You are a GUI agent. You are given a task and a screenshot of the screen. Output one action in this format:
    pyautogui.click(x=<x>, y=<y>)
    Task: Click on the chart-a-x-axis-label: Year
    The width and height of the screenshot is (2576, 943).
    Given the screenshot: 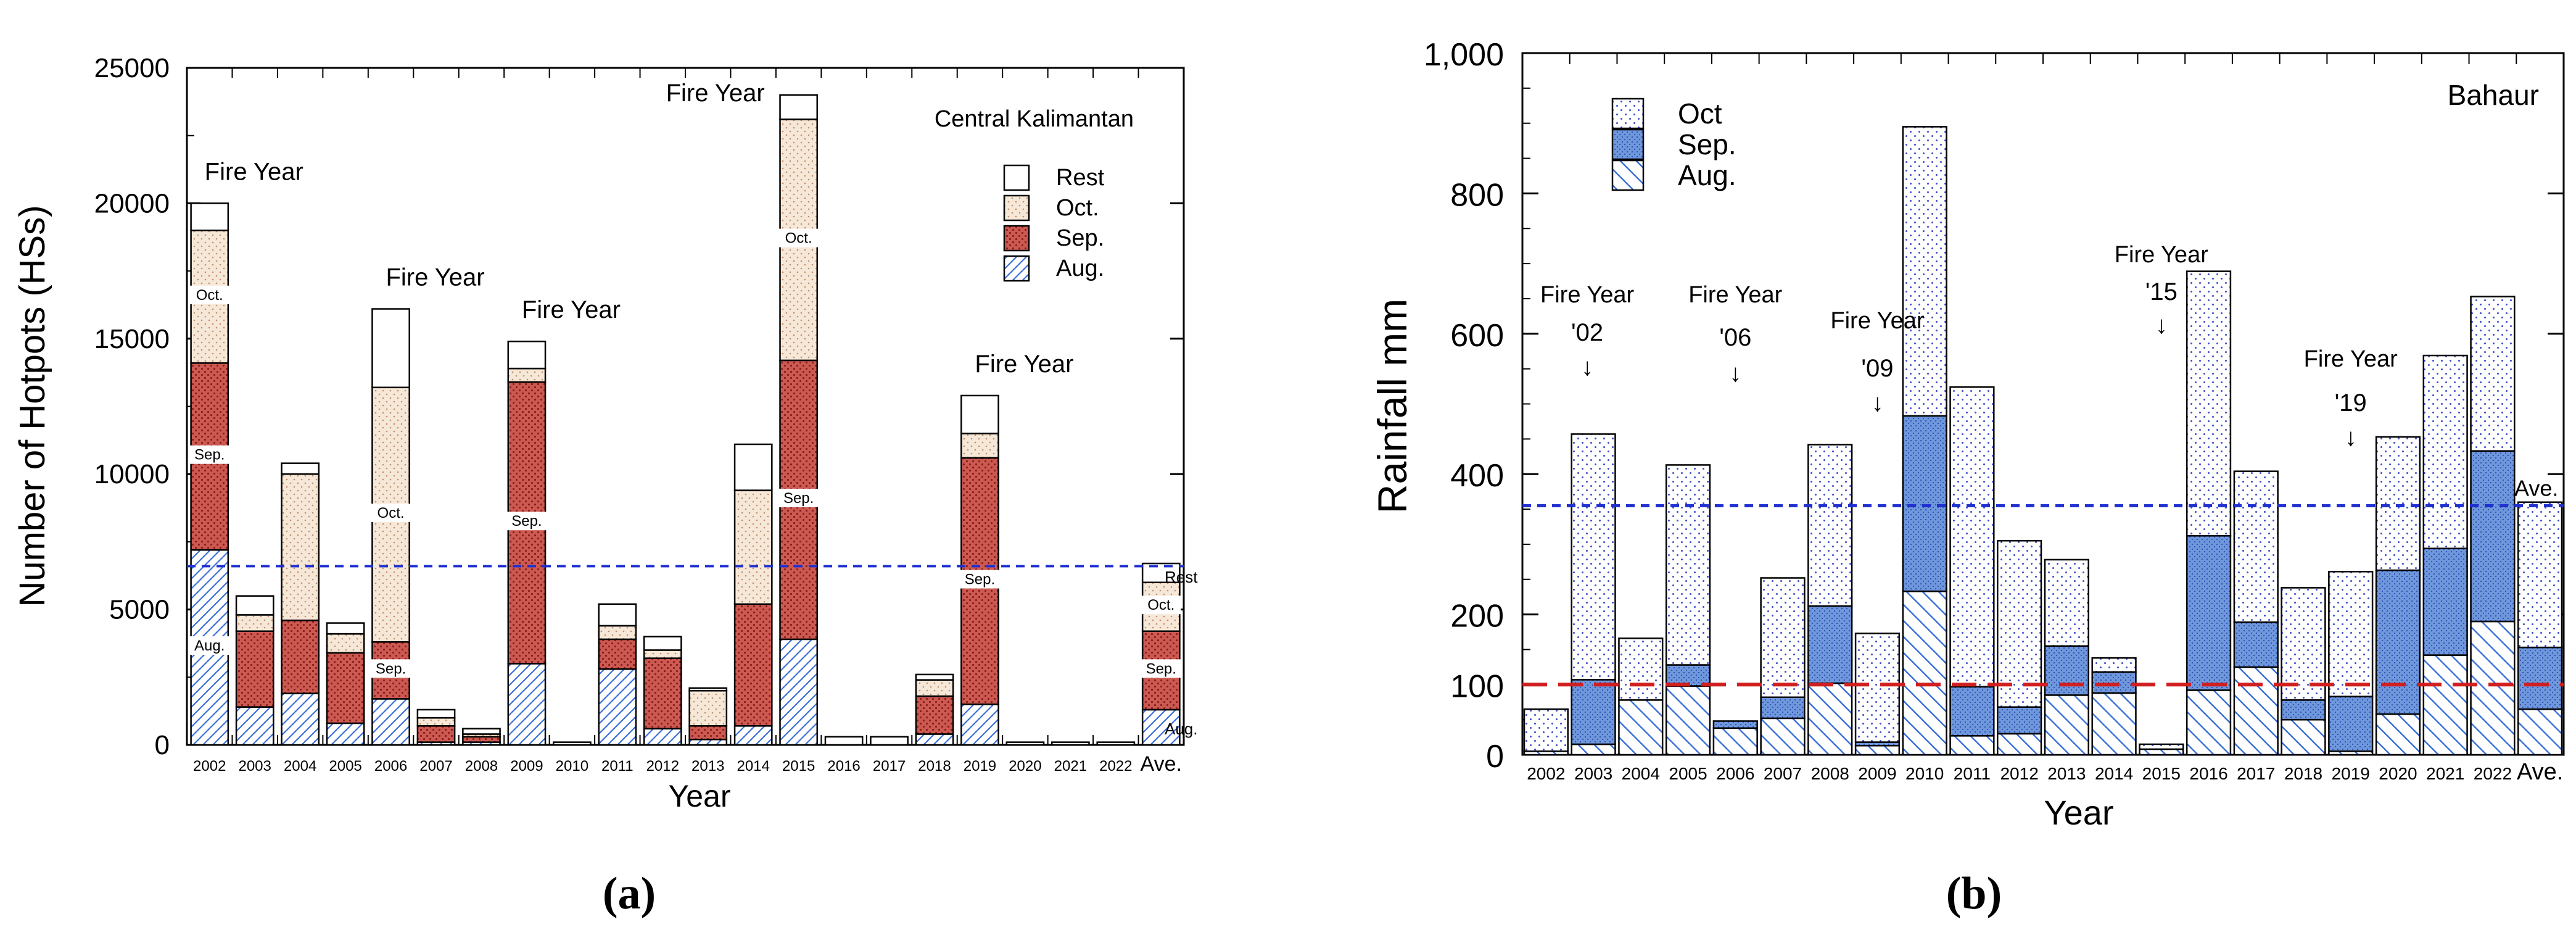 What is the action you would take?
    pyautogui.click(x=699, y=796)
    